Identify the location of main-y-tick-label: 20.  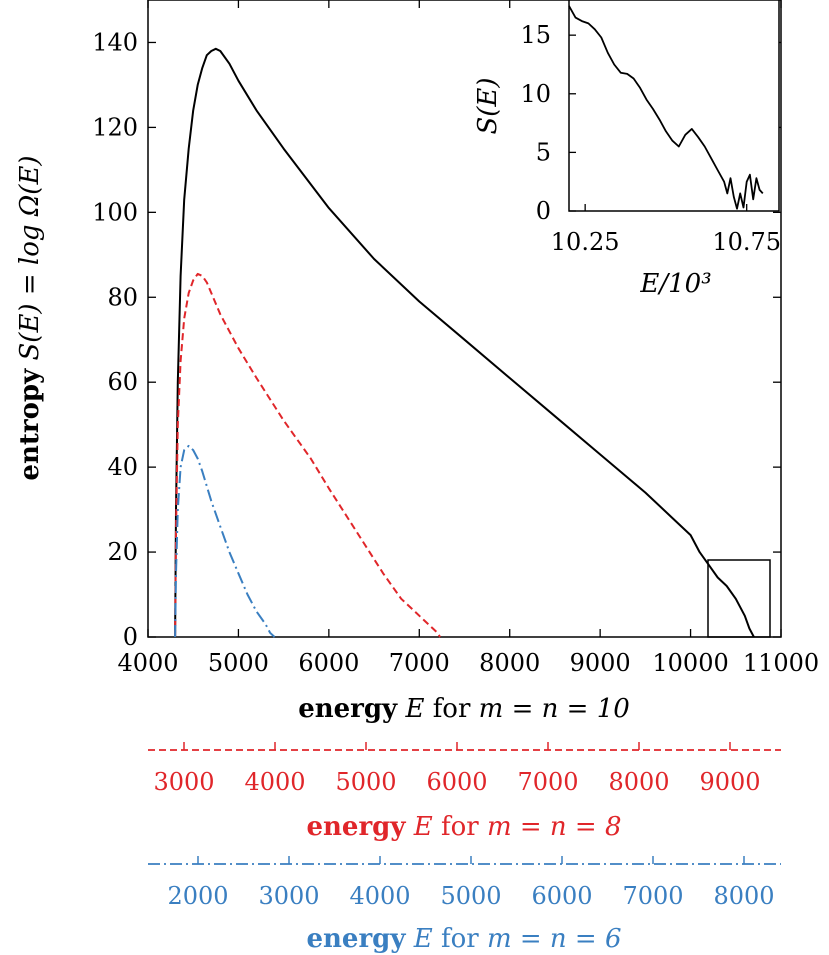
(122, 552).